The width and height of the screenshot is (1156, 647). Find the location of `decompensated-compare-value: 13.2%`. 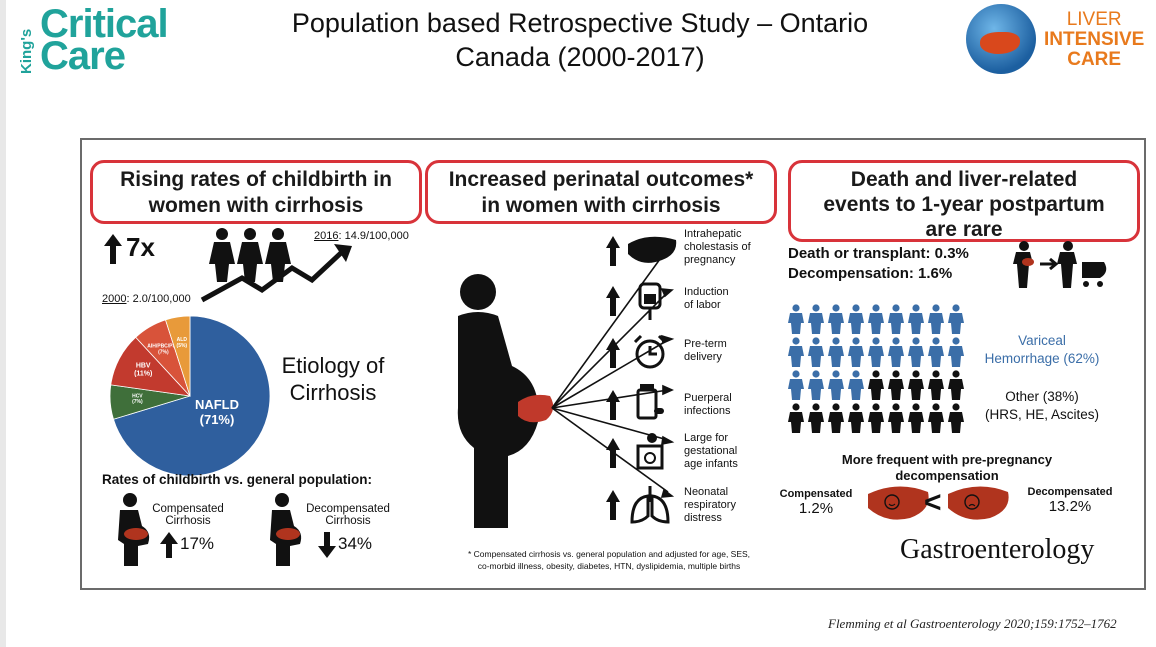

decompensated-compare-value: 13.2% is located at coordinates (1070, 506).